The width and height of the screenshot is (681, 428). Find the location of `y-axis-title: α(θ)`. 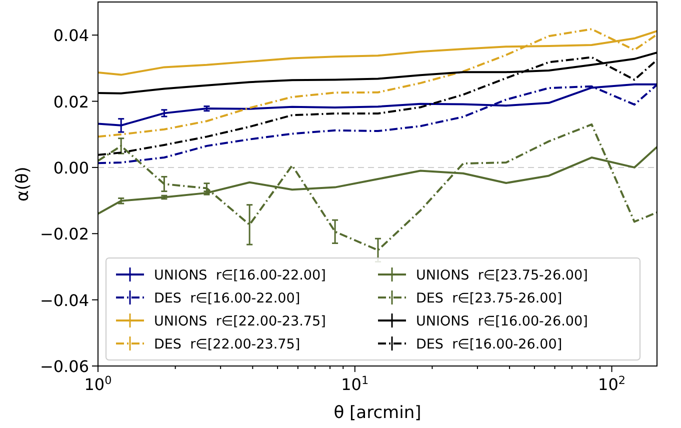

y-axis-title: α(θ) is located at coordinates (23, 184).